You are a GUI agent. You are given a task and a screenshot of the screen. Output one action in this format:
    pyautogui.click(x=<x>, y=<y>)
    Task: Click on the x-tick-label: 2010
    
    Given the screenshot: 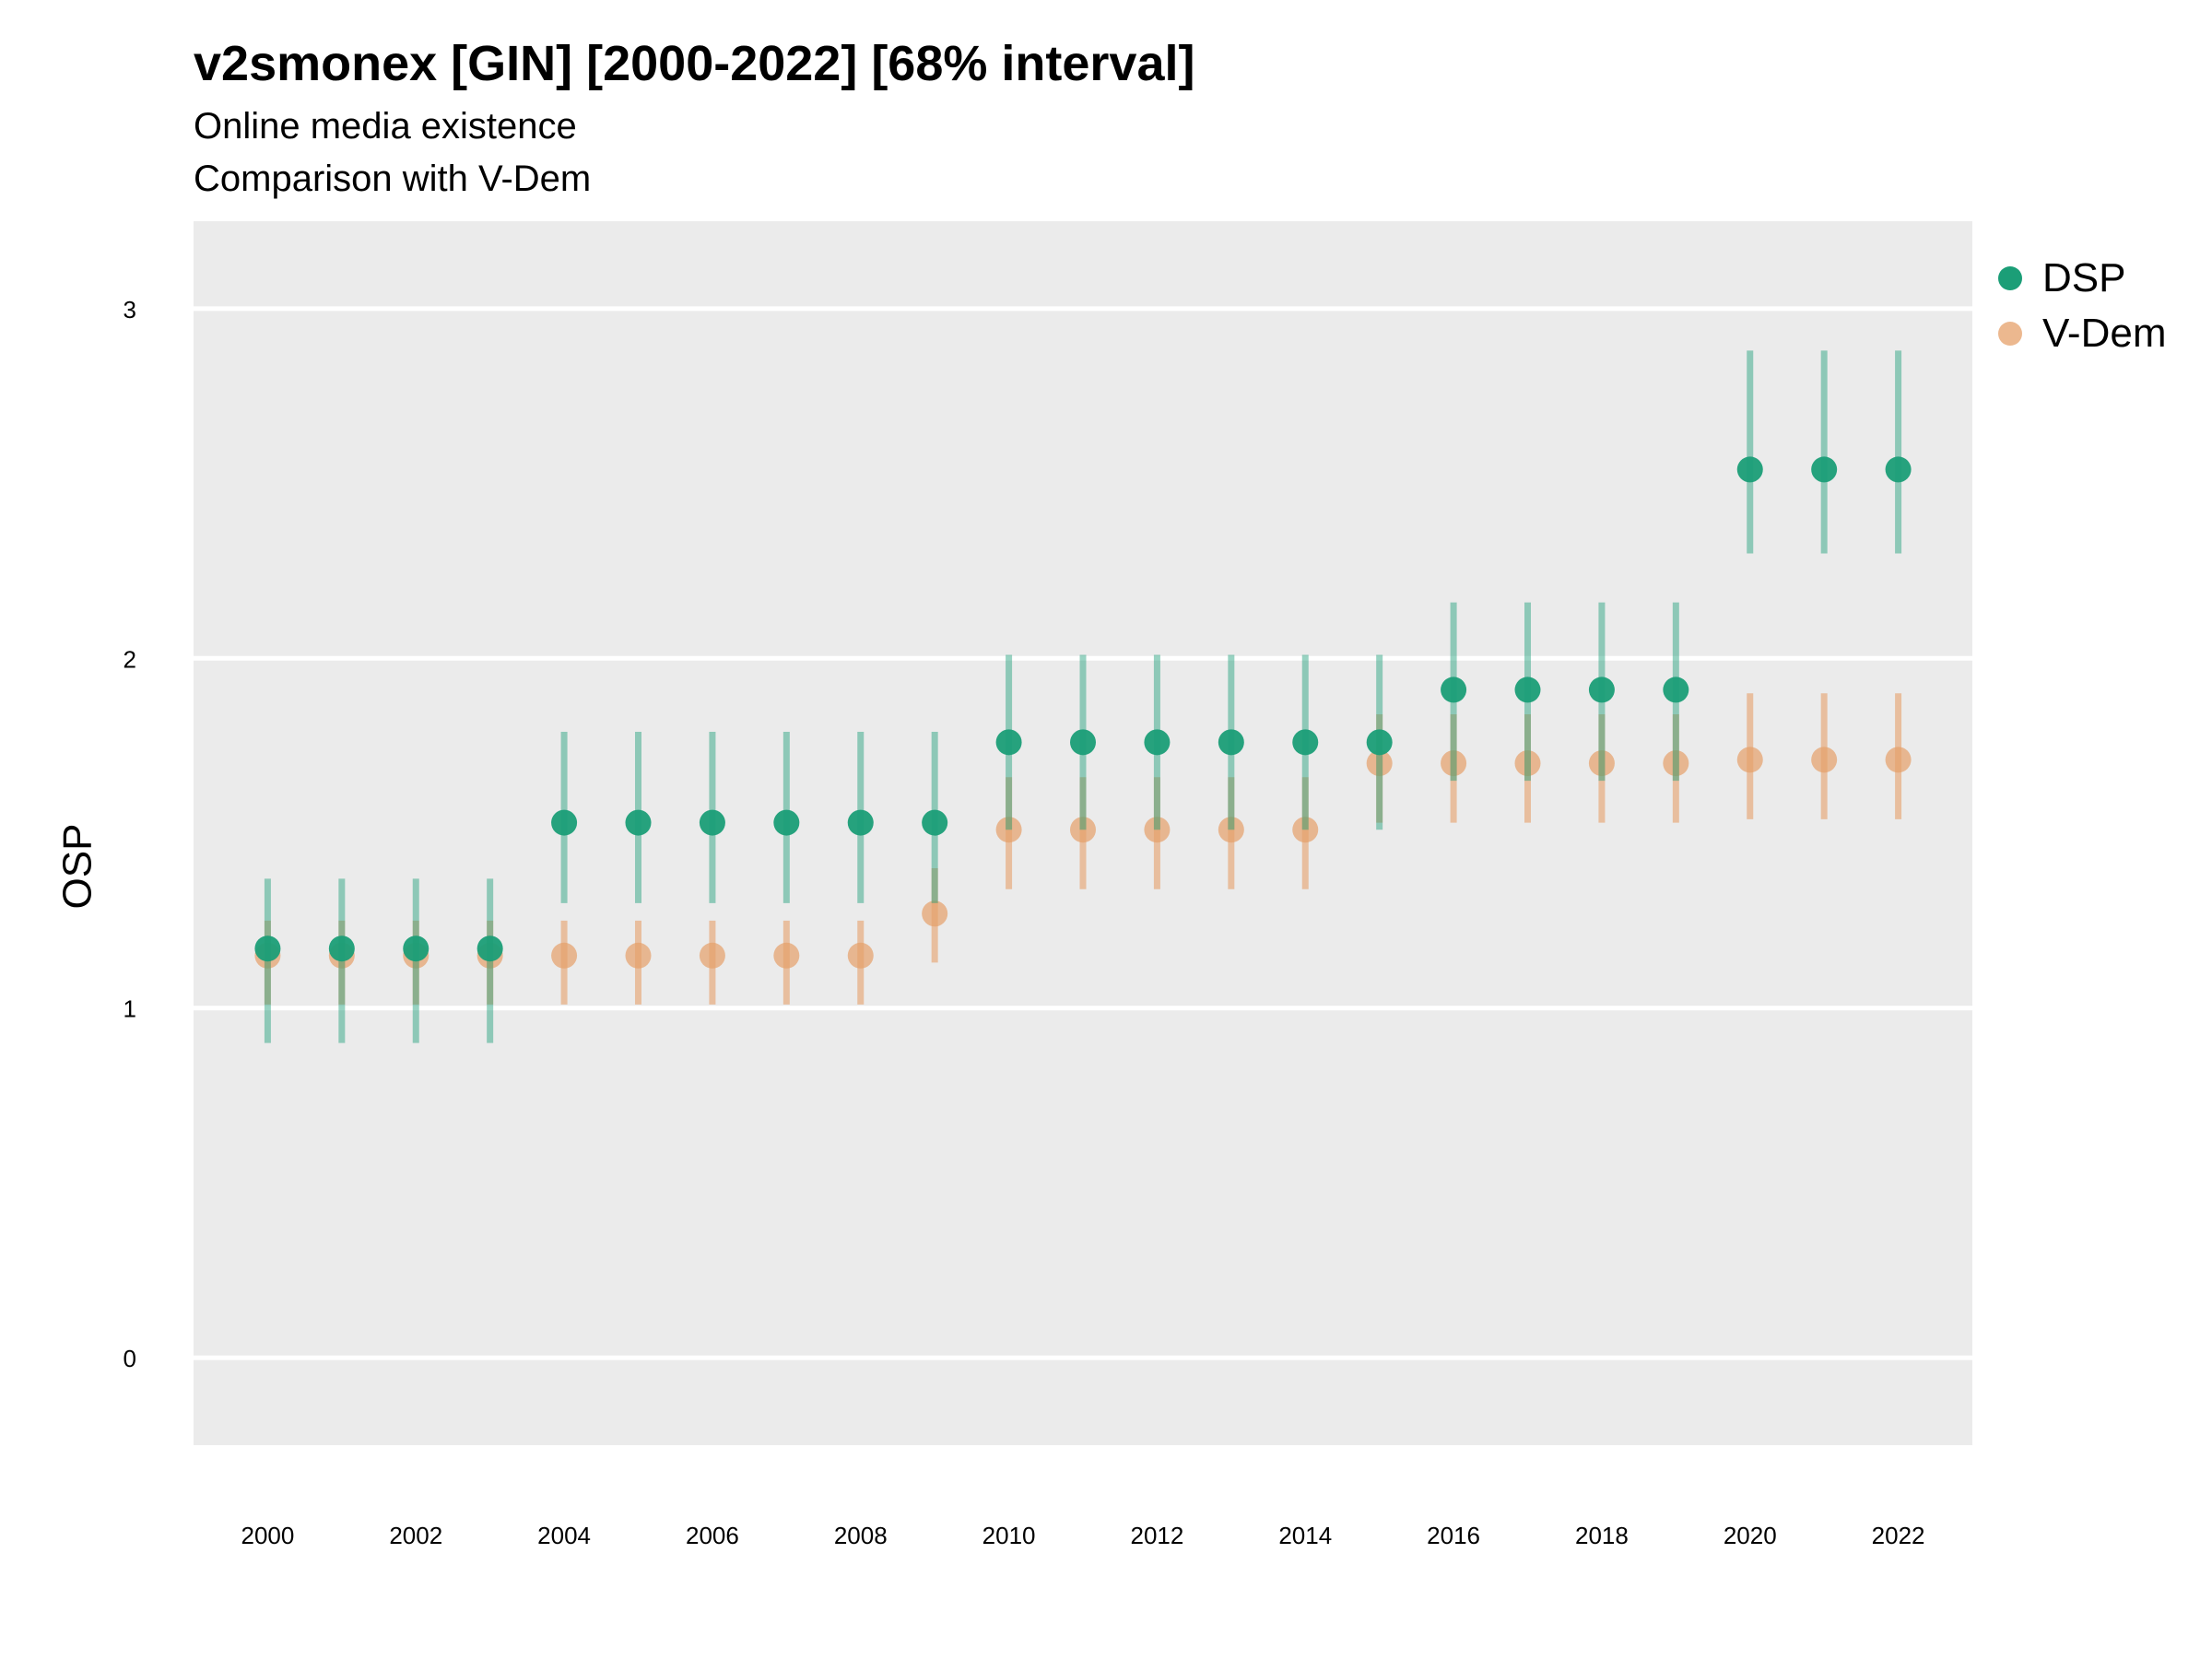 What is the action you would take?
    pyautogui.click(x=1009, y=1535)
    